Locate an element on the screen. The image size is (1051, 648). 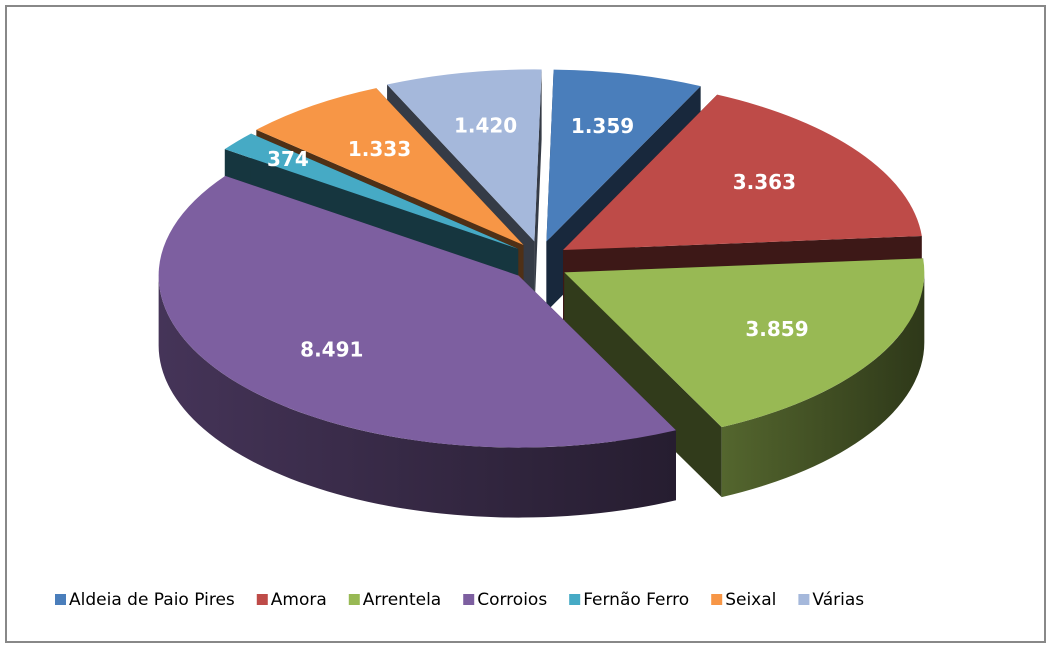
legend-label: Amora is located at coordinates (299, 600).